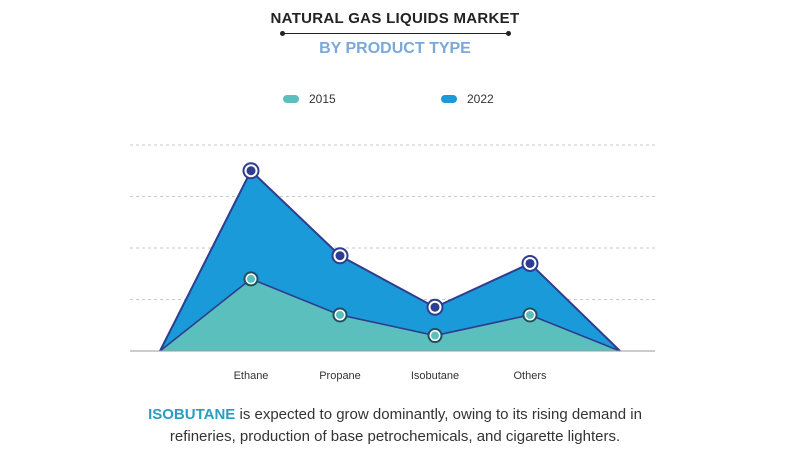 This screenshot has height=473, width=790. I want to click on legend-swatch-2015, so click(291, 99).